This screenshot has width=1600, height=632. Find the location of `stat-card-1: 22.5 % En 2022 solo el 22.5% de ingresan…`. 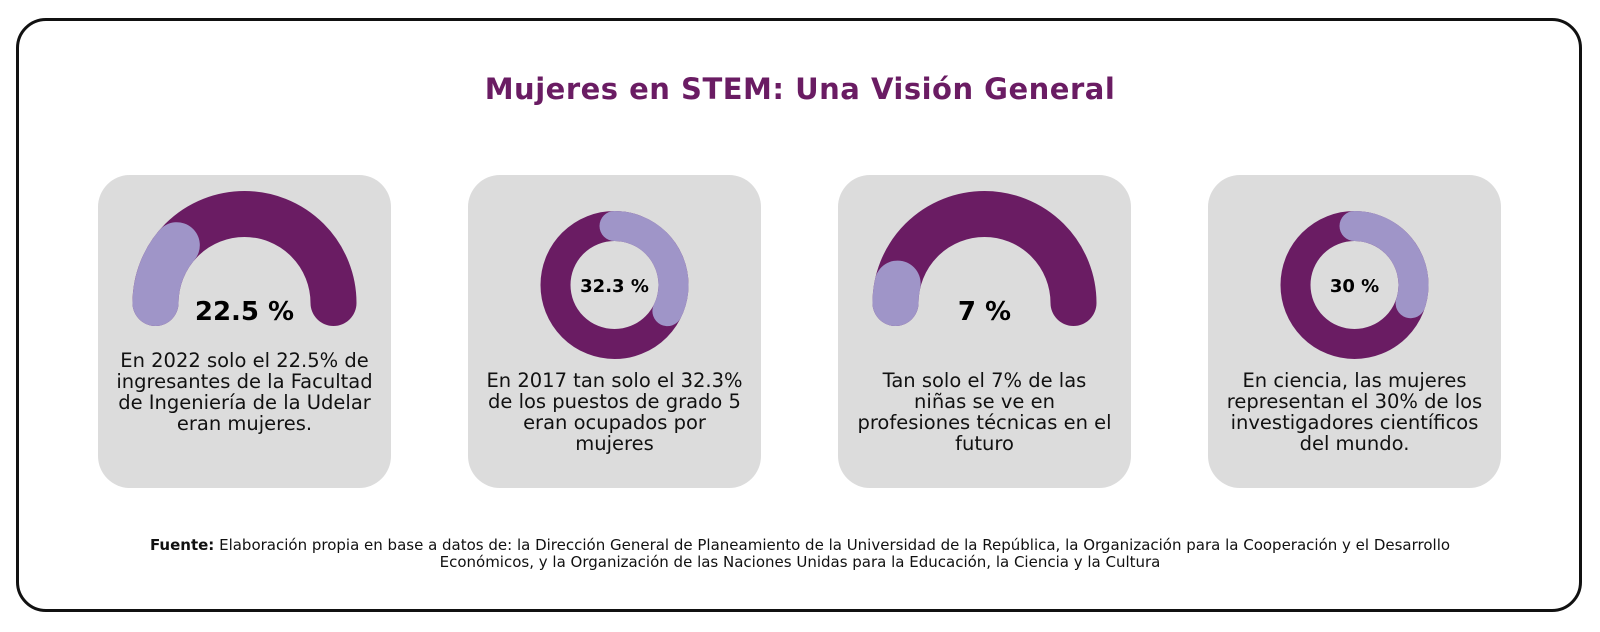

stat-card-1: 22.5 % En 2022 solo el 22.5% de ingresan… is located at coordinates (244, 331).